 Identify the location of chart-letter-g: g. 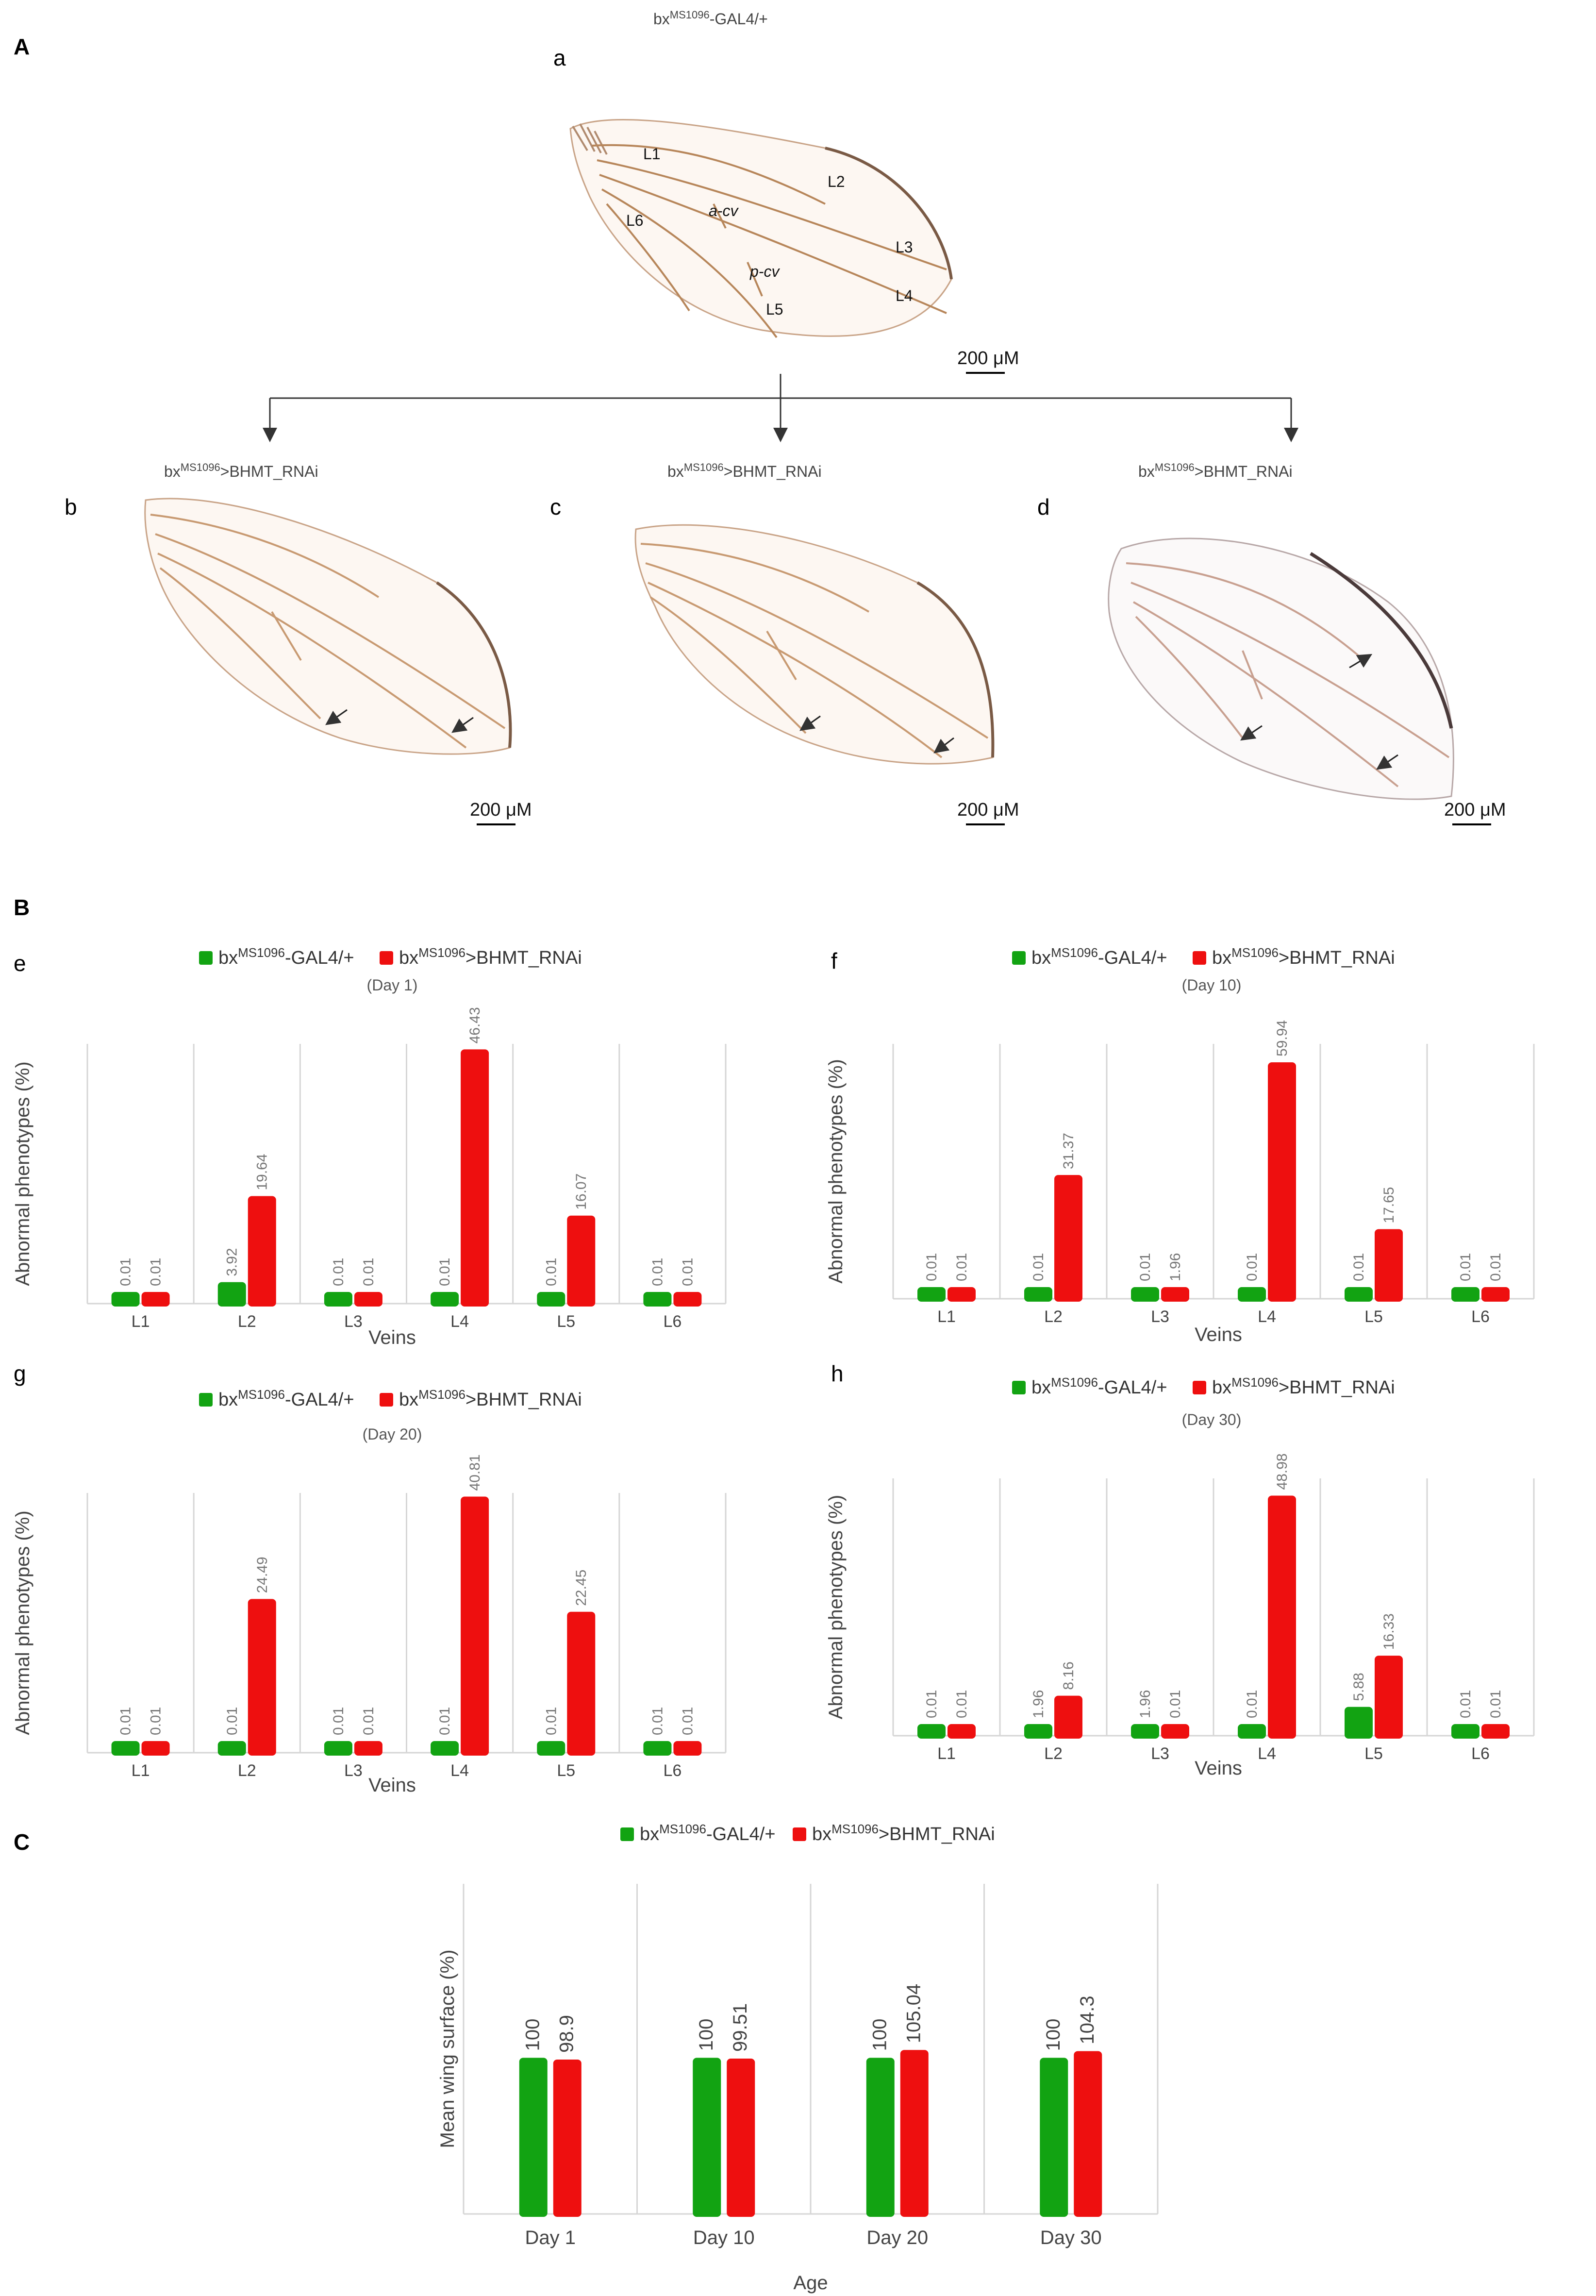
(20, 1373).